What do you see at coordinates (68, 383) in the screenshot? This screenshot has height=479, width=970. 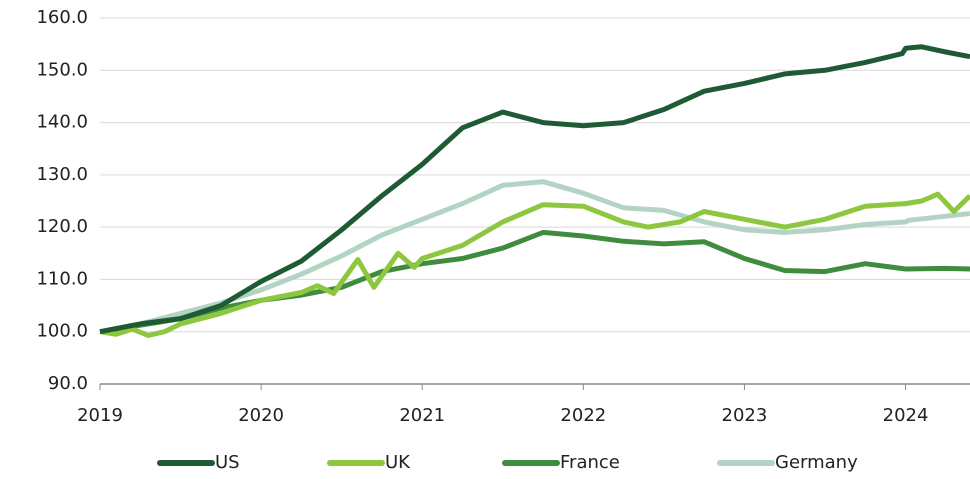 I see `y-tick-label: 90.0` at bounding box center [68, 383].